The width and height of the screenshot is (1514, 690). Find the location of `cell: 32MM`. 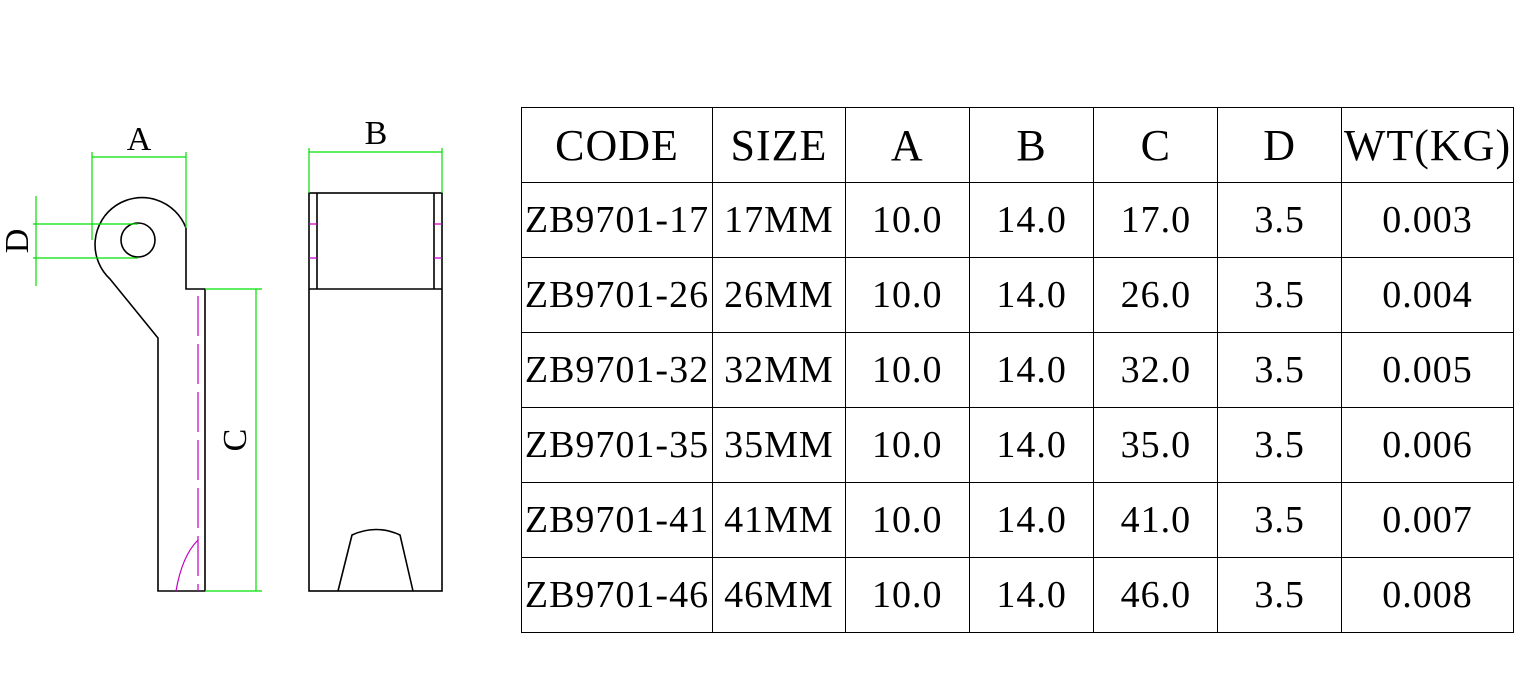

cell: 32MM is located at coordinates (778, 370).